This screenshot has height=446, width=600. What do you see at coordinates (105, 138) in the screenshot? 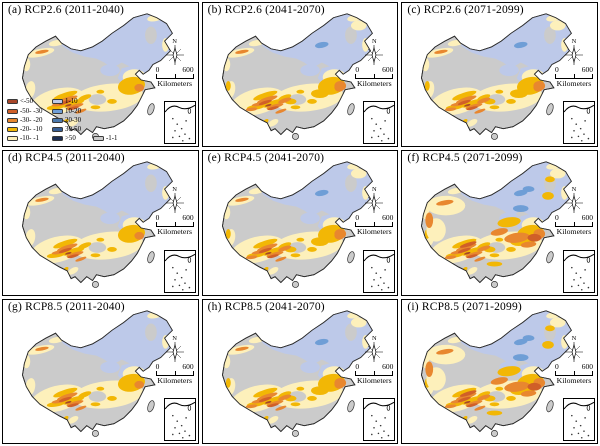
I see `legend-item: -1-1` at bounding box center [105, 138].